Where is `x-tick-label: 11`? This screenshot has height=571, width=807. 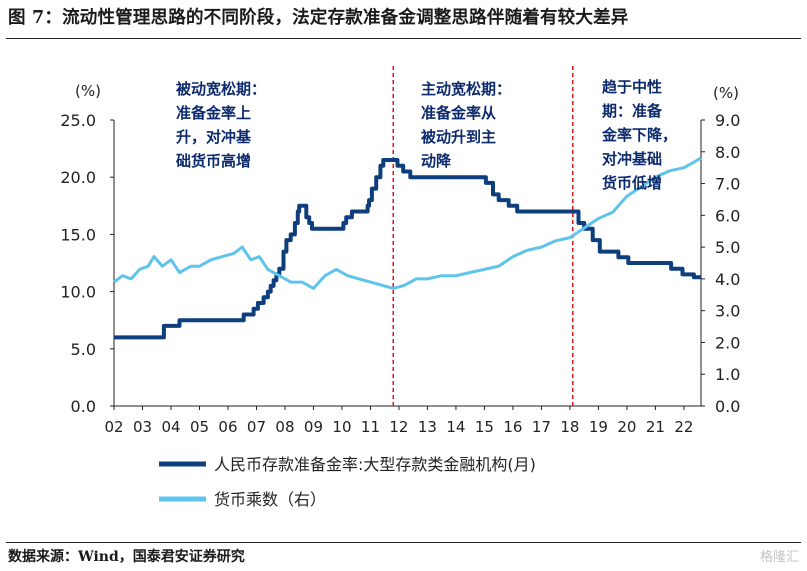 x-tick-label: 11 is located at coordinates (370, 427).